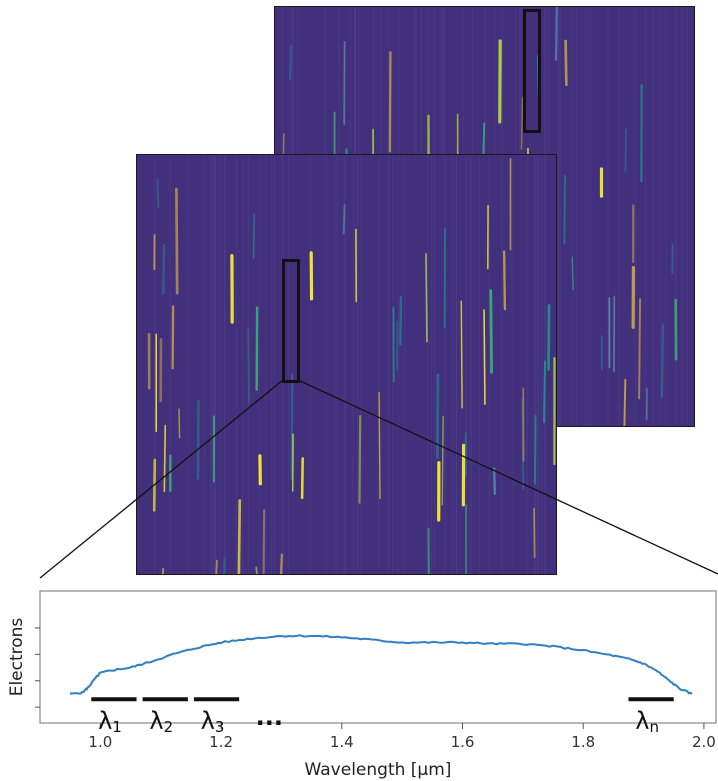 The height and width of the screenshot is (781, 718). Describe the element at coordinates (381, 664) in the screenshot. I see `spectrum-line` at that location.